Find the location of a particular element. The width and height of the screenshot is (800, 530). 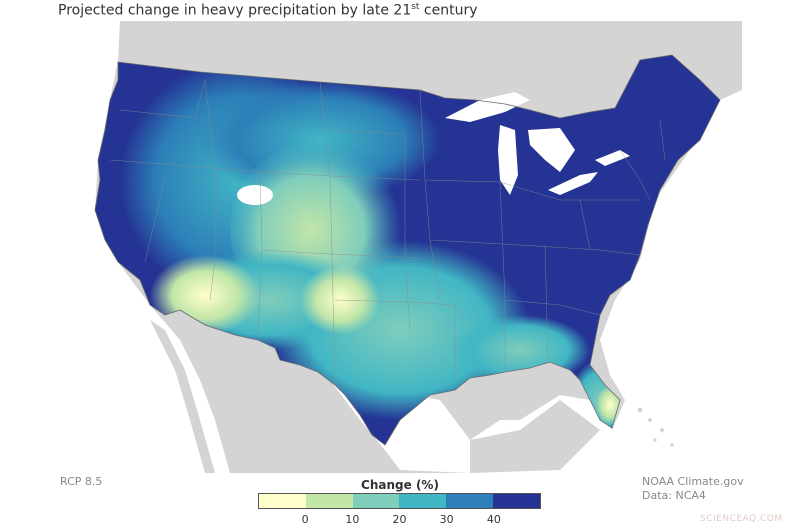

legend-tick-label: 10 is located at coordinates (352, 519).